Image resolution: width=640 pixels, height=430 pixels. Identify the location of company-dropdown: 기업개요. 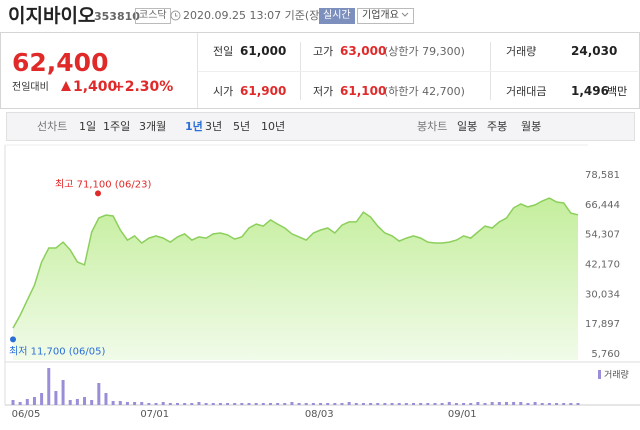
(385, 16).